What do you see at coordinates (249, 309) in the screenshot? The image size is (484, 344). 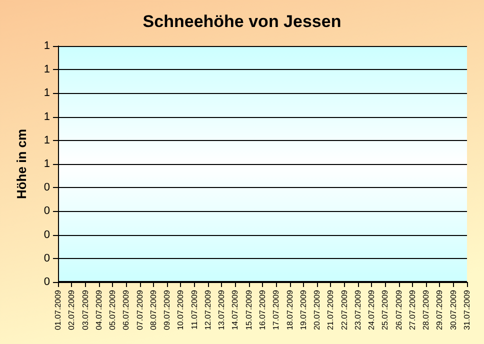 I see `x-tick-label: 15.07.2009` at bounding box center [249, 309].